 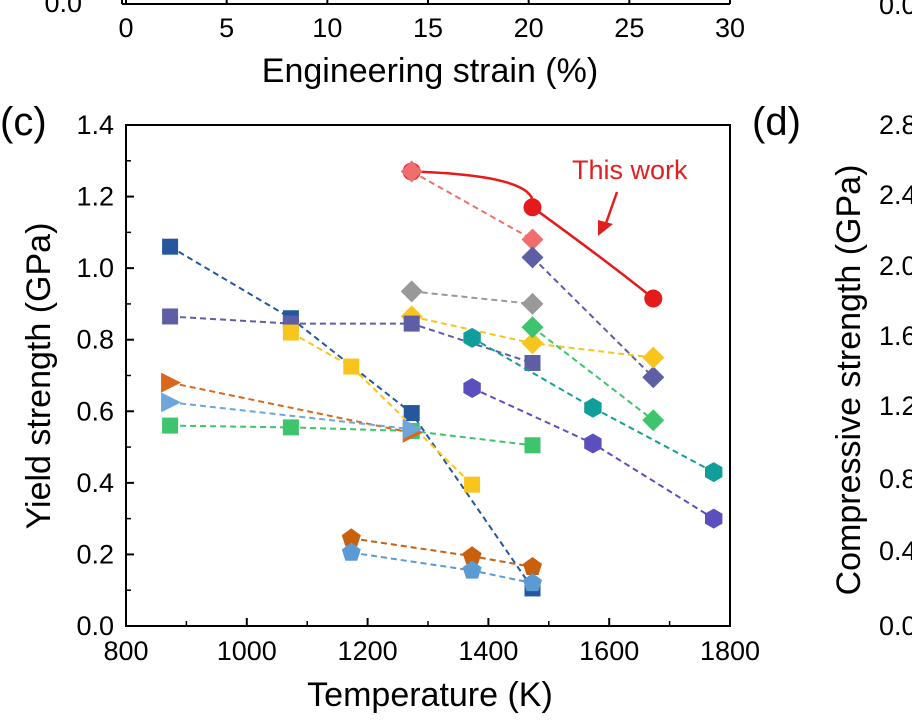 I want to click on x-axis-title: Temperature (K), so click(x=430, y=695).